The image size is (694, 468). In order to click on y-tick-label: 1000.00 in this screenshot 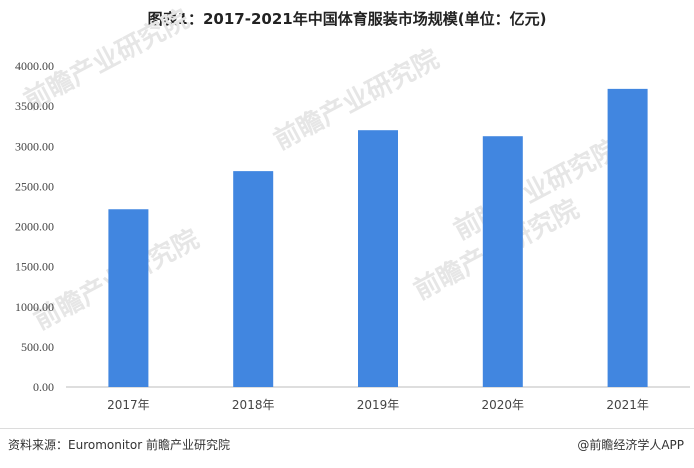, I will do `click(34, 307)`.